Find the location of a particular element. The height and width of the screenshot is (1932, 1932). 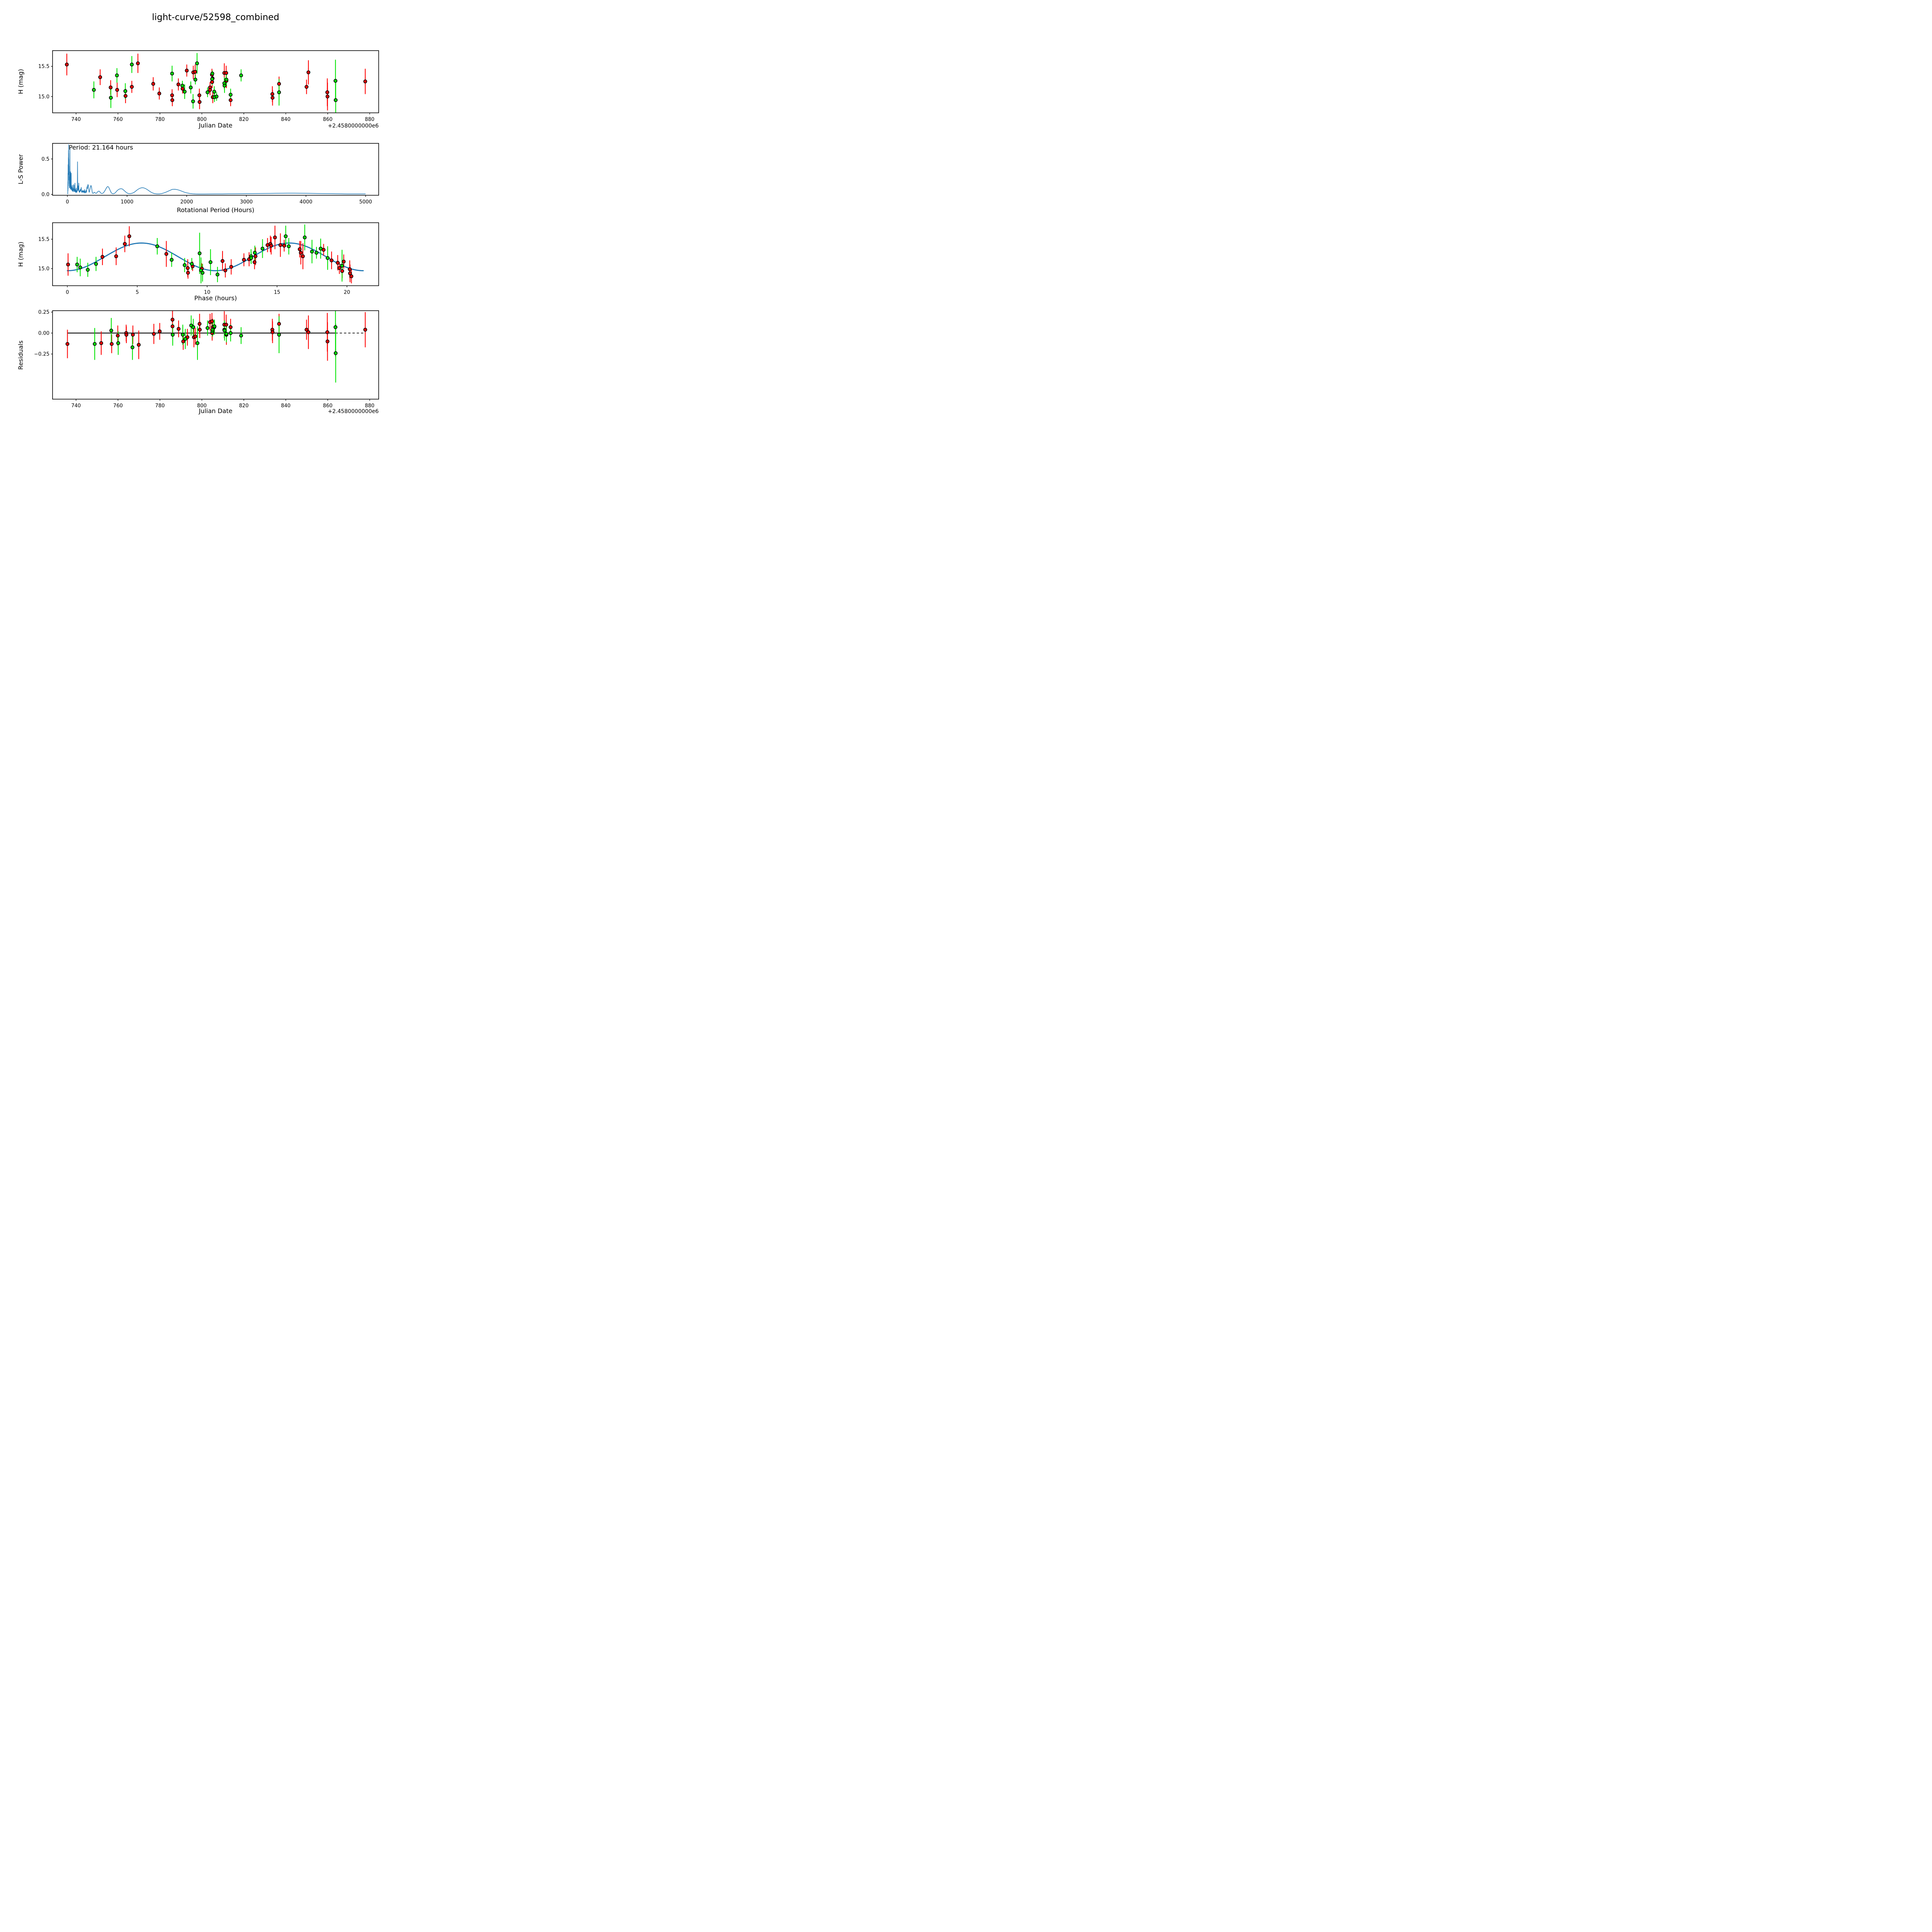

panel-jd-lightcurve: 740 760 780 800 820 840 860 880 15.0 15.5 is located at coordinates (209, 86).